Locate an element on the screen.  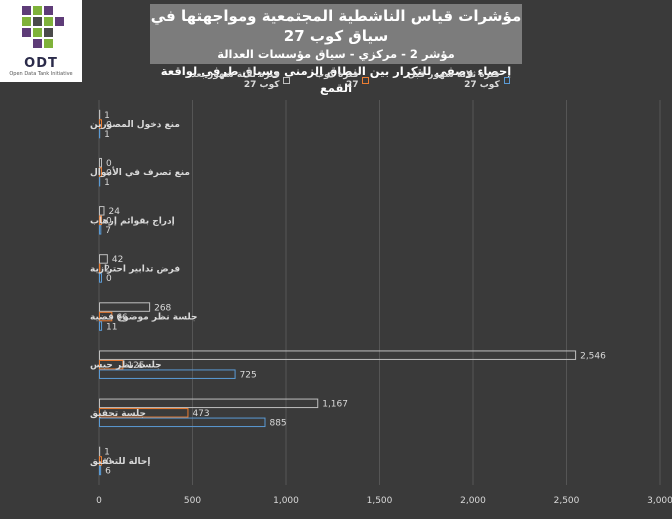
data-label: 885 is located at coordinates (277, 424).